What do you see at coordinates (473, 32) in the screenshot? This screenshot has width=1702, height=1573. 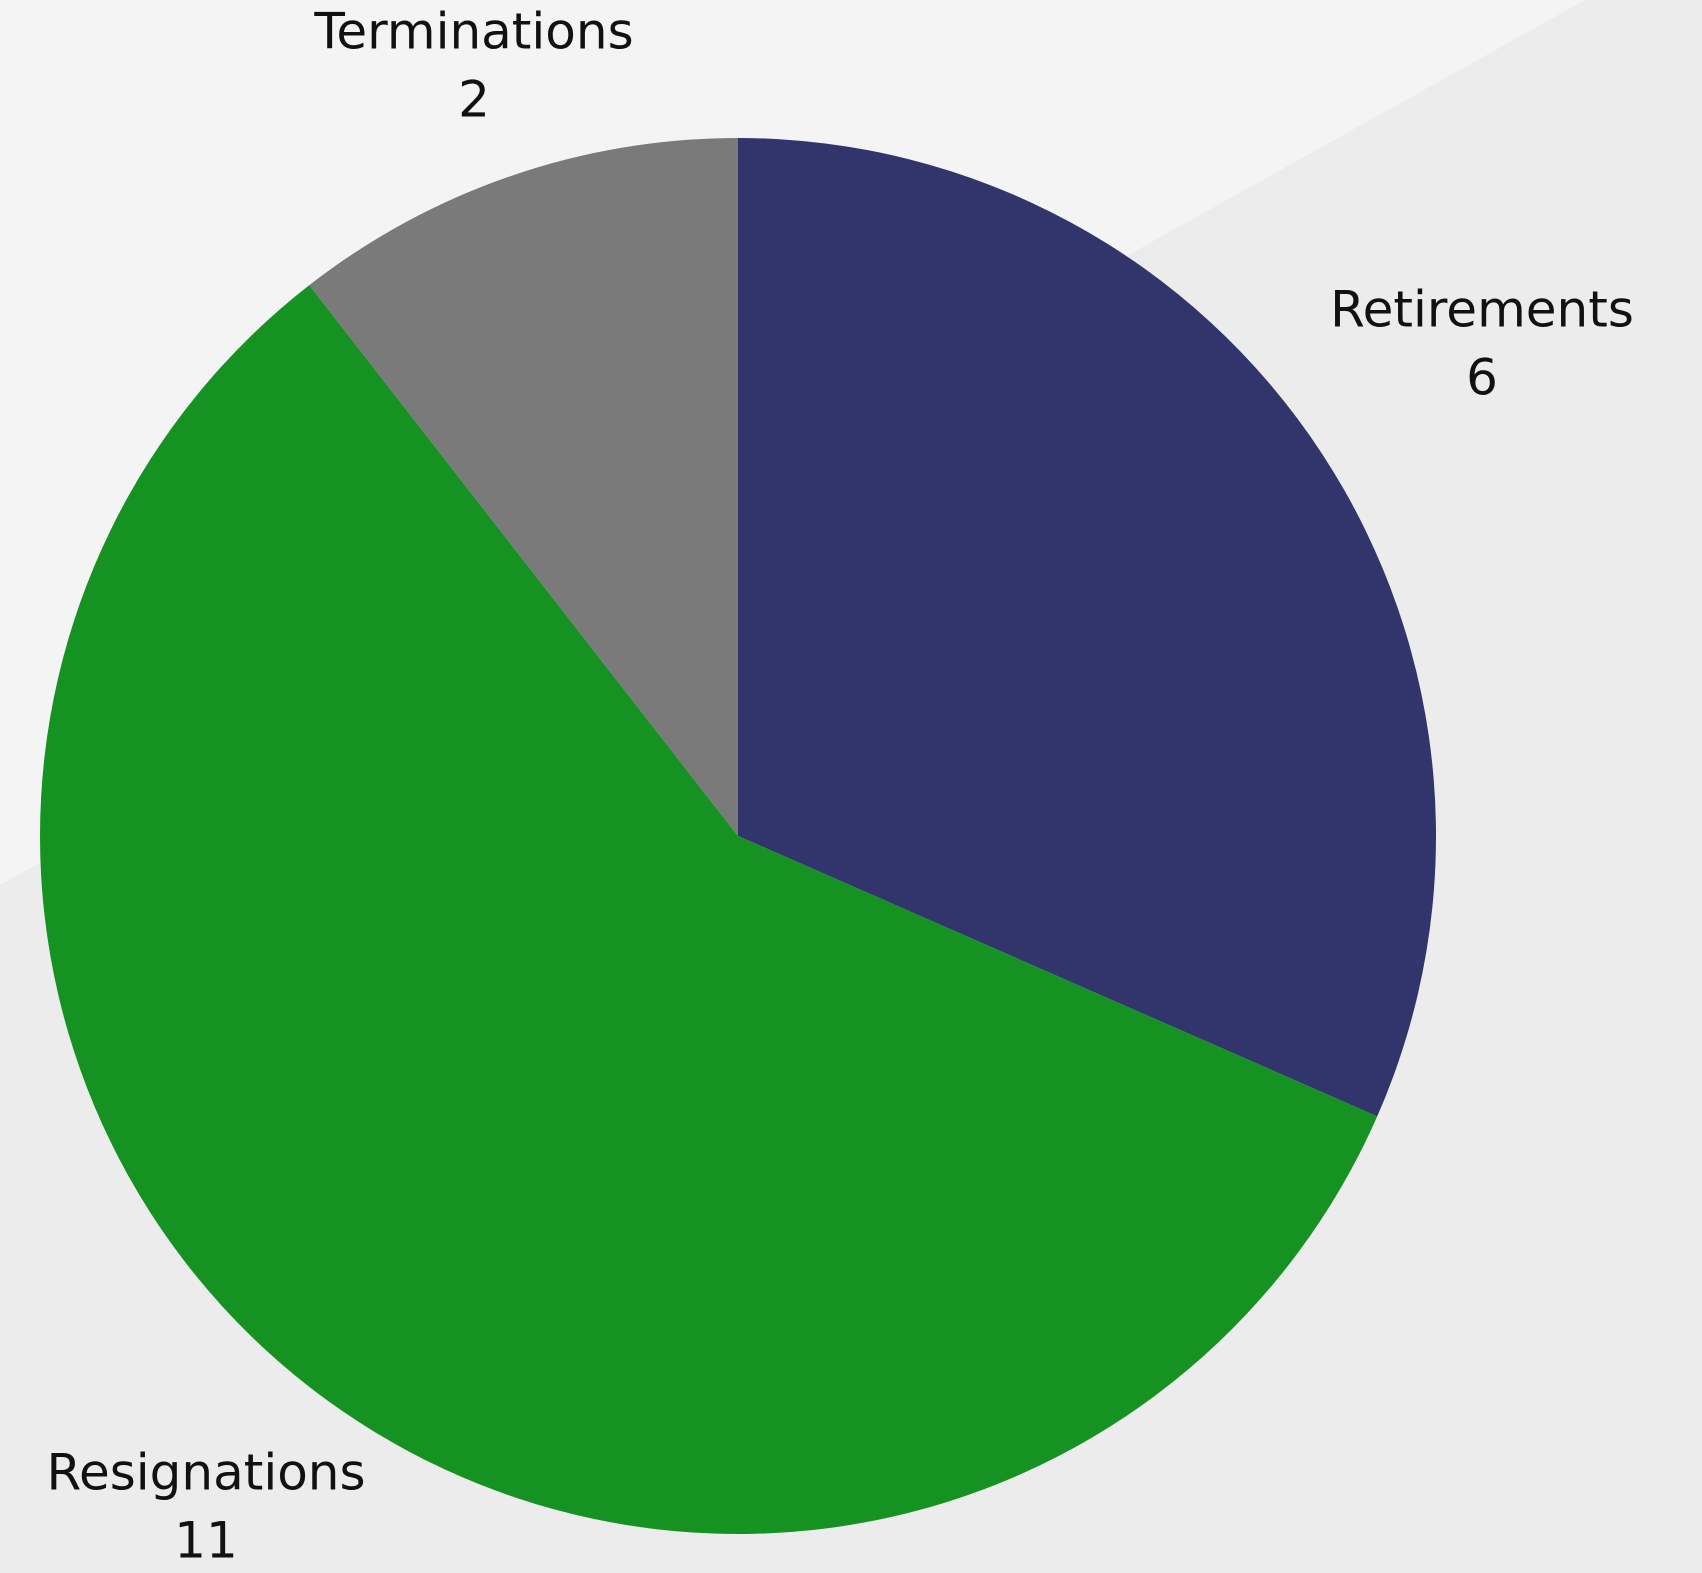 I see `slice-label: Terminations` at bounding box center [473, 32].